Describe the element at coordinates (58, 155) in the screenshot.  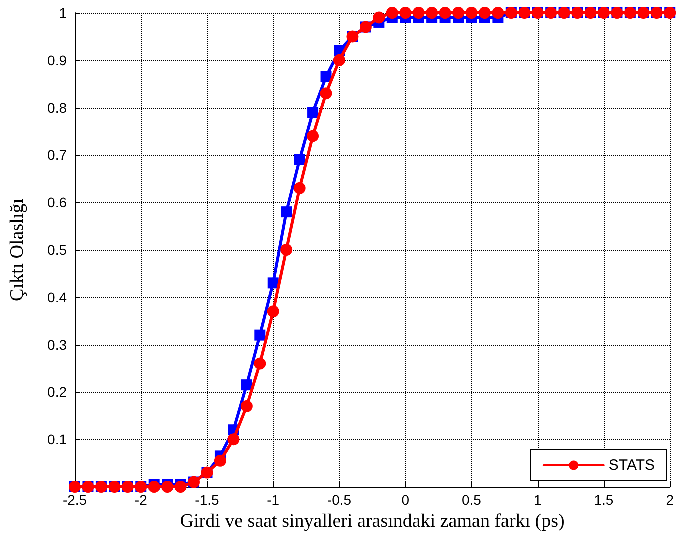
I see `y-tick-label: 0.7` at that location.